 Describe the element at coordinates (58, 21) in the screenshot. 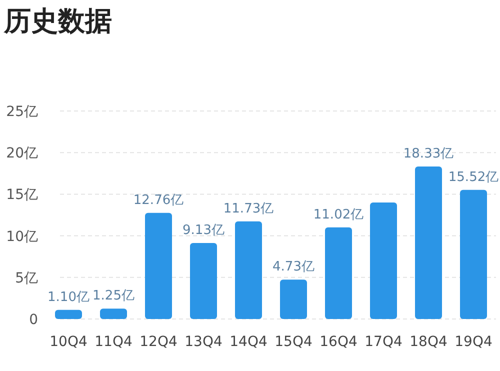

I see `title: 历史数据` at that location.